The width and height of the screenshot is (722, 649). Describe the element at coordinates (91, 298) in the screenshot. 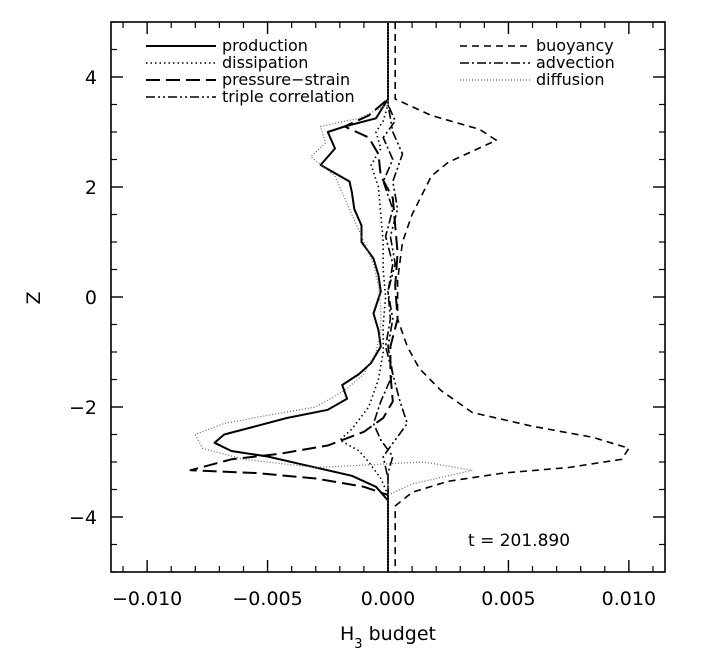

I see `y-tick-label: 0` at that location.